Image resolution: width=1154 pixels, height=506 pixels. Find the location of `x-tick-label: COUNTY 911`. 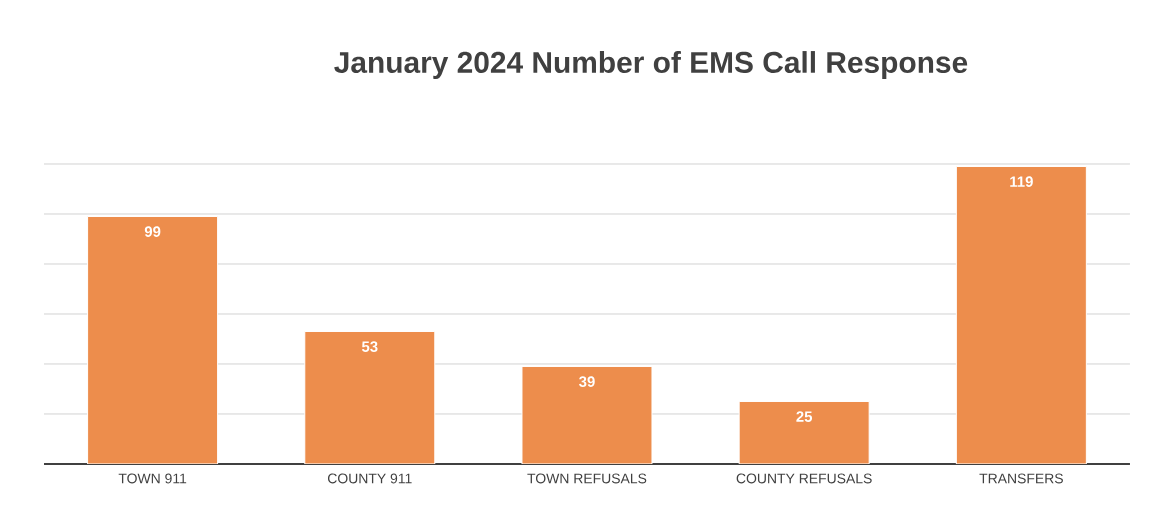

x-tick-label: COUNTY 911 is located at coordinates (370, 478).